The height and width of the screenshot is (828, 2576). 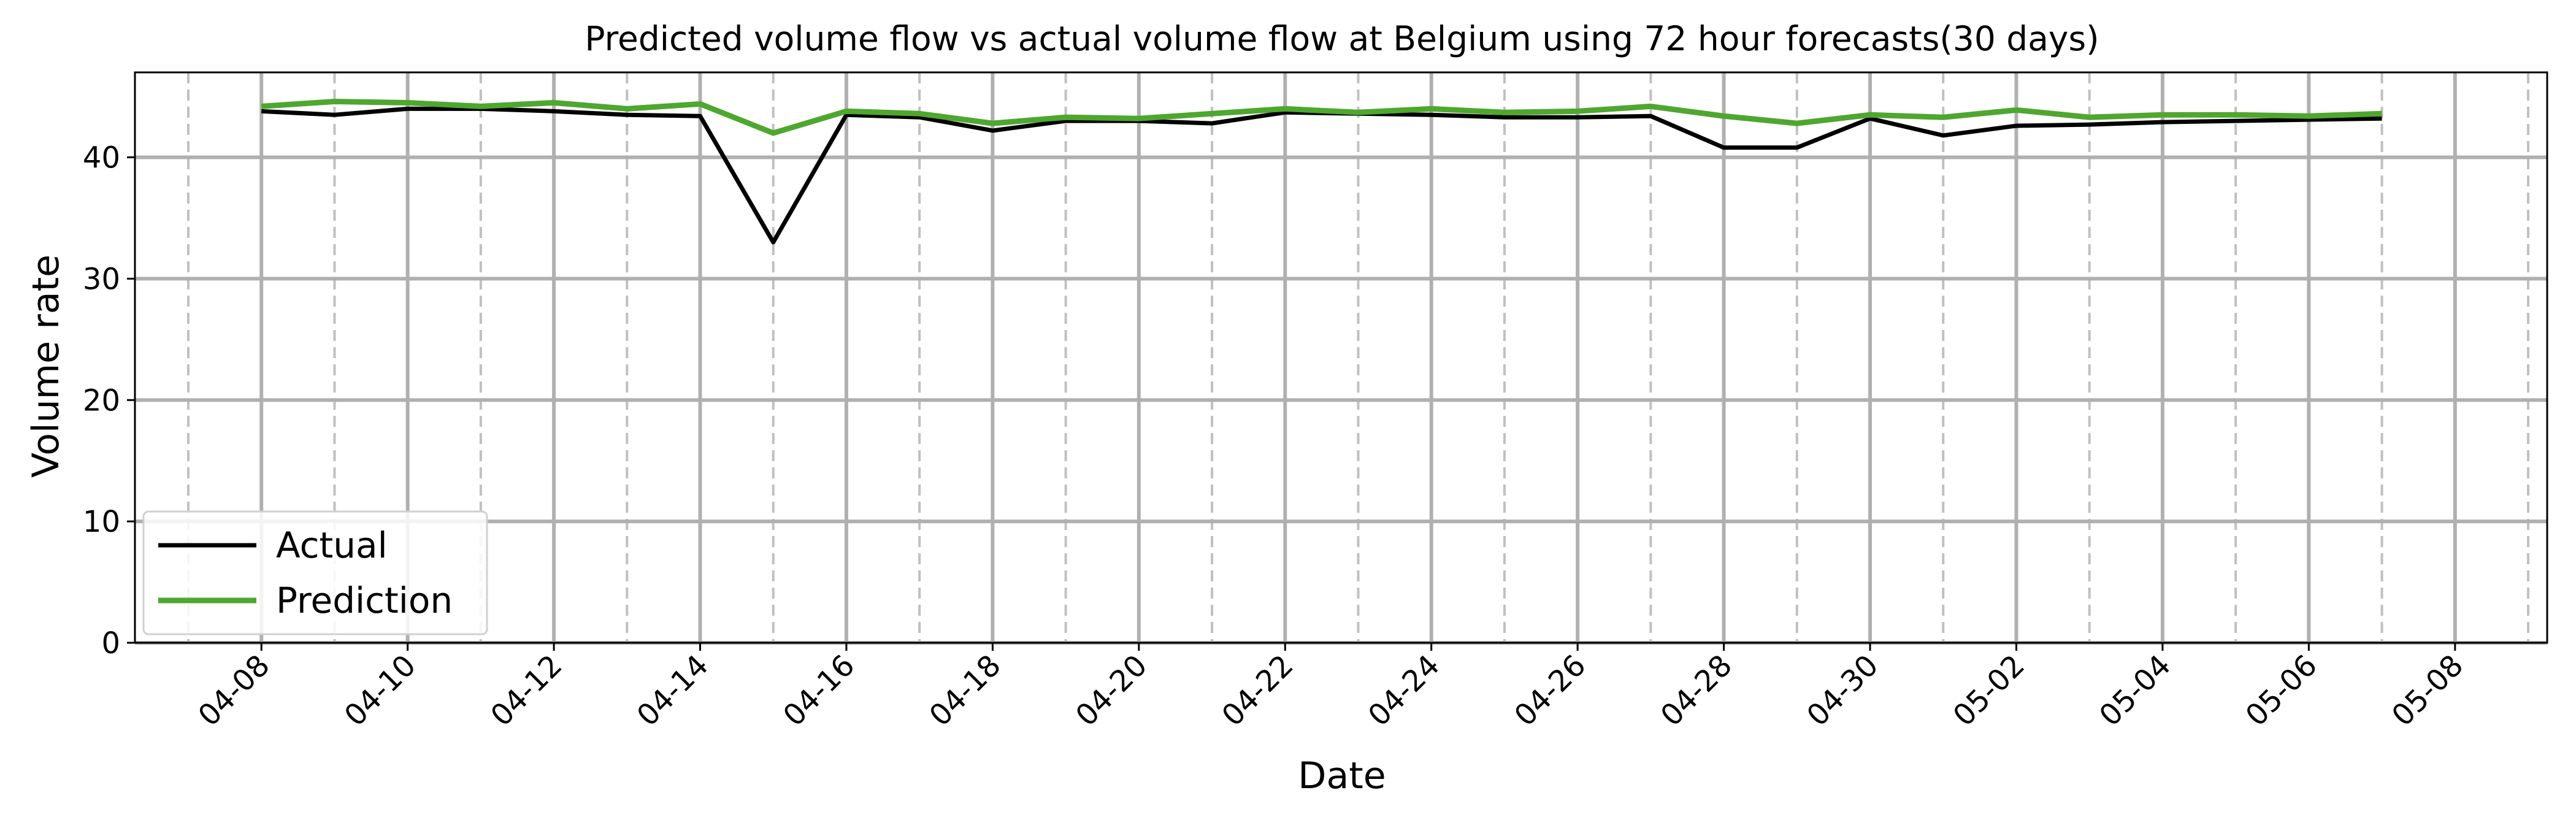 I want to click on y-tick-label: 30, so click(x=101, y=279).